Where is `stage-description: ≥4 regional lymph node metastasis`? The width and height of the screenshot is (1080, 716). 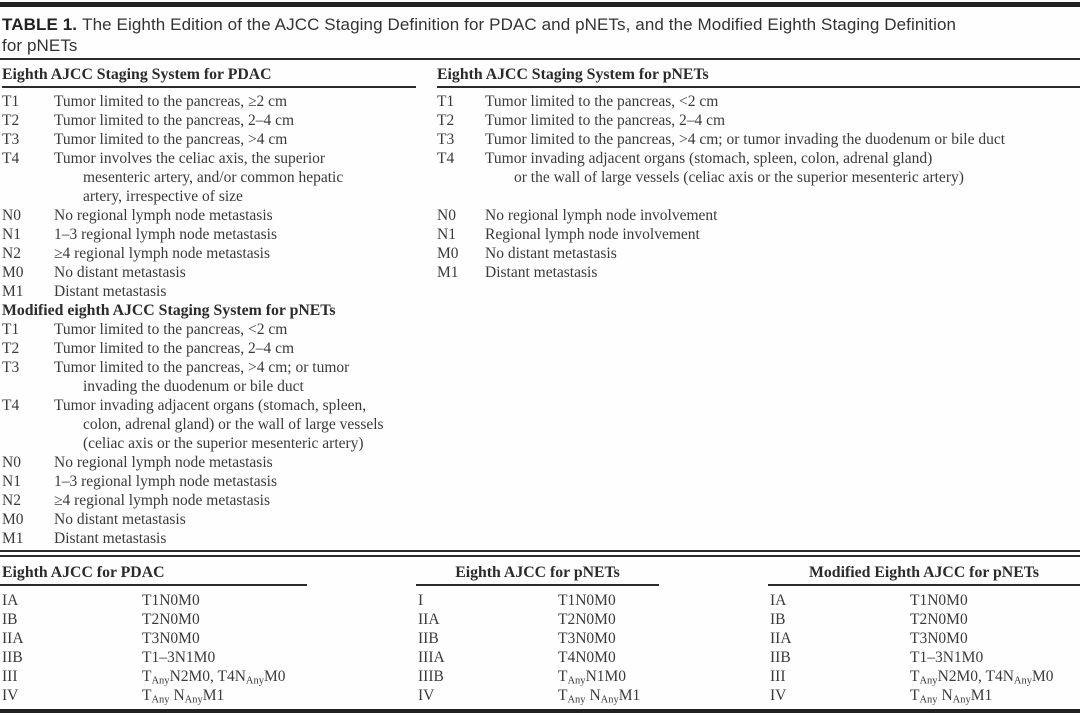
stage-description: ≥4 regional lymph node metastasis is located at coordinates (235, 500).